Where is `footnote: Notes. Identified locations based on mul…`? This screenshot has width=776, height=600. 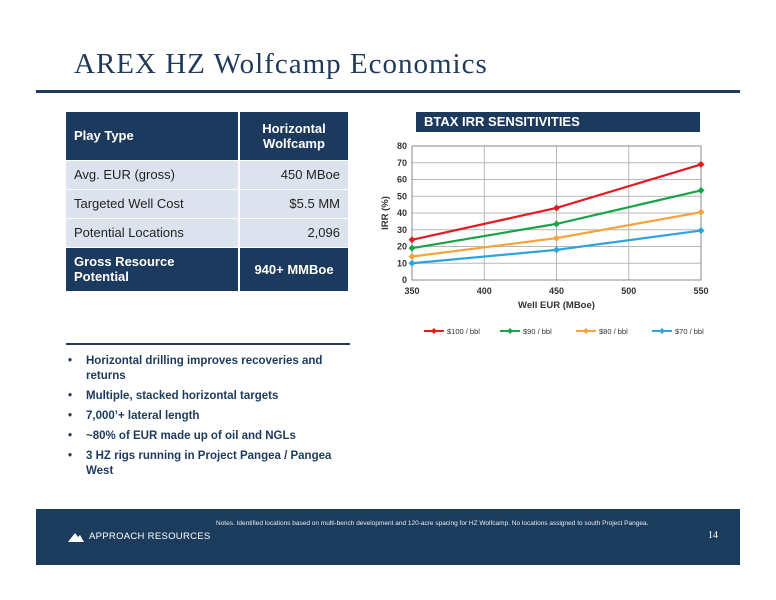 footnote: Notes. Identified locations based on mul… is located at coordinates (432, 523).